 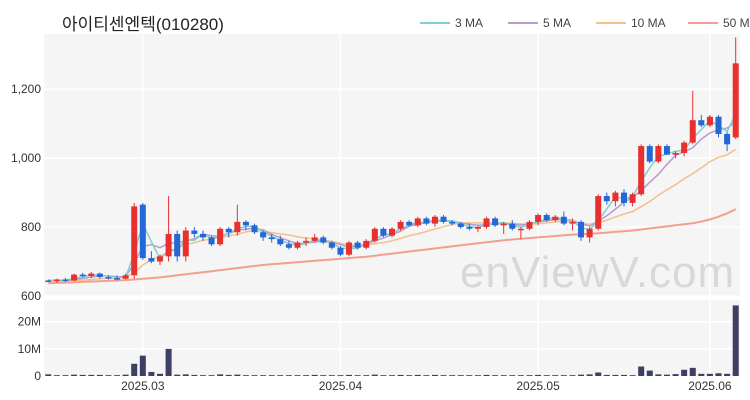 What do you see at coordinates (719, 23) in the screenshot?
I see `legend-item: 50 MA` at bounding box center [719, 23].